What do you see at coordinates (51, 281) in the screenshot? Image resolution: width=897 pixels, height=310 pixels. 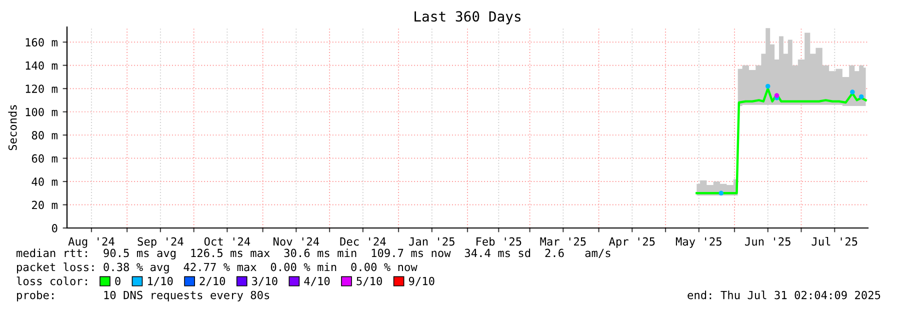 I see `legend-title: loss color:` at bounding box center [51, 281].